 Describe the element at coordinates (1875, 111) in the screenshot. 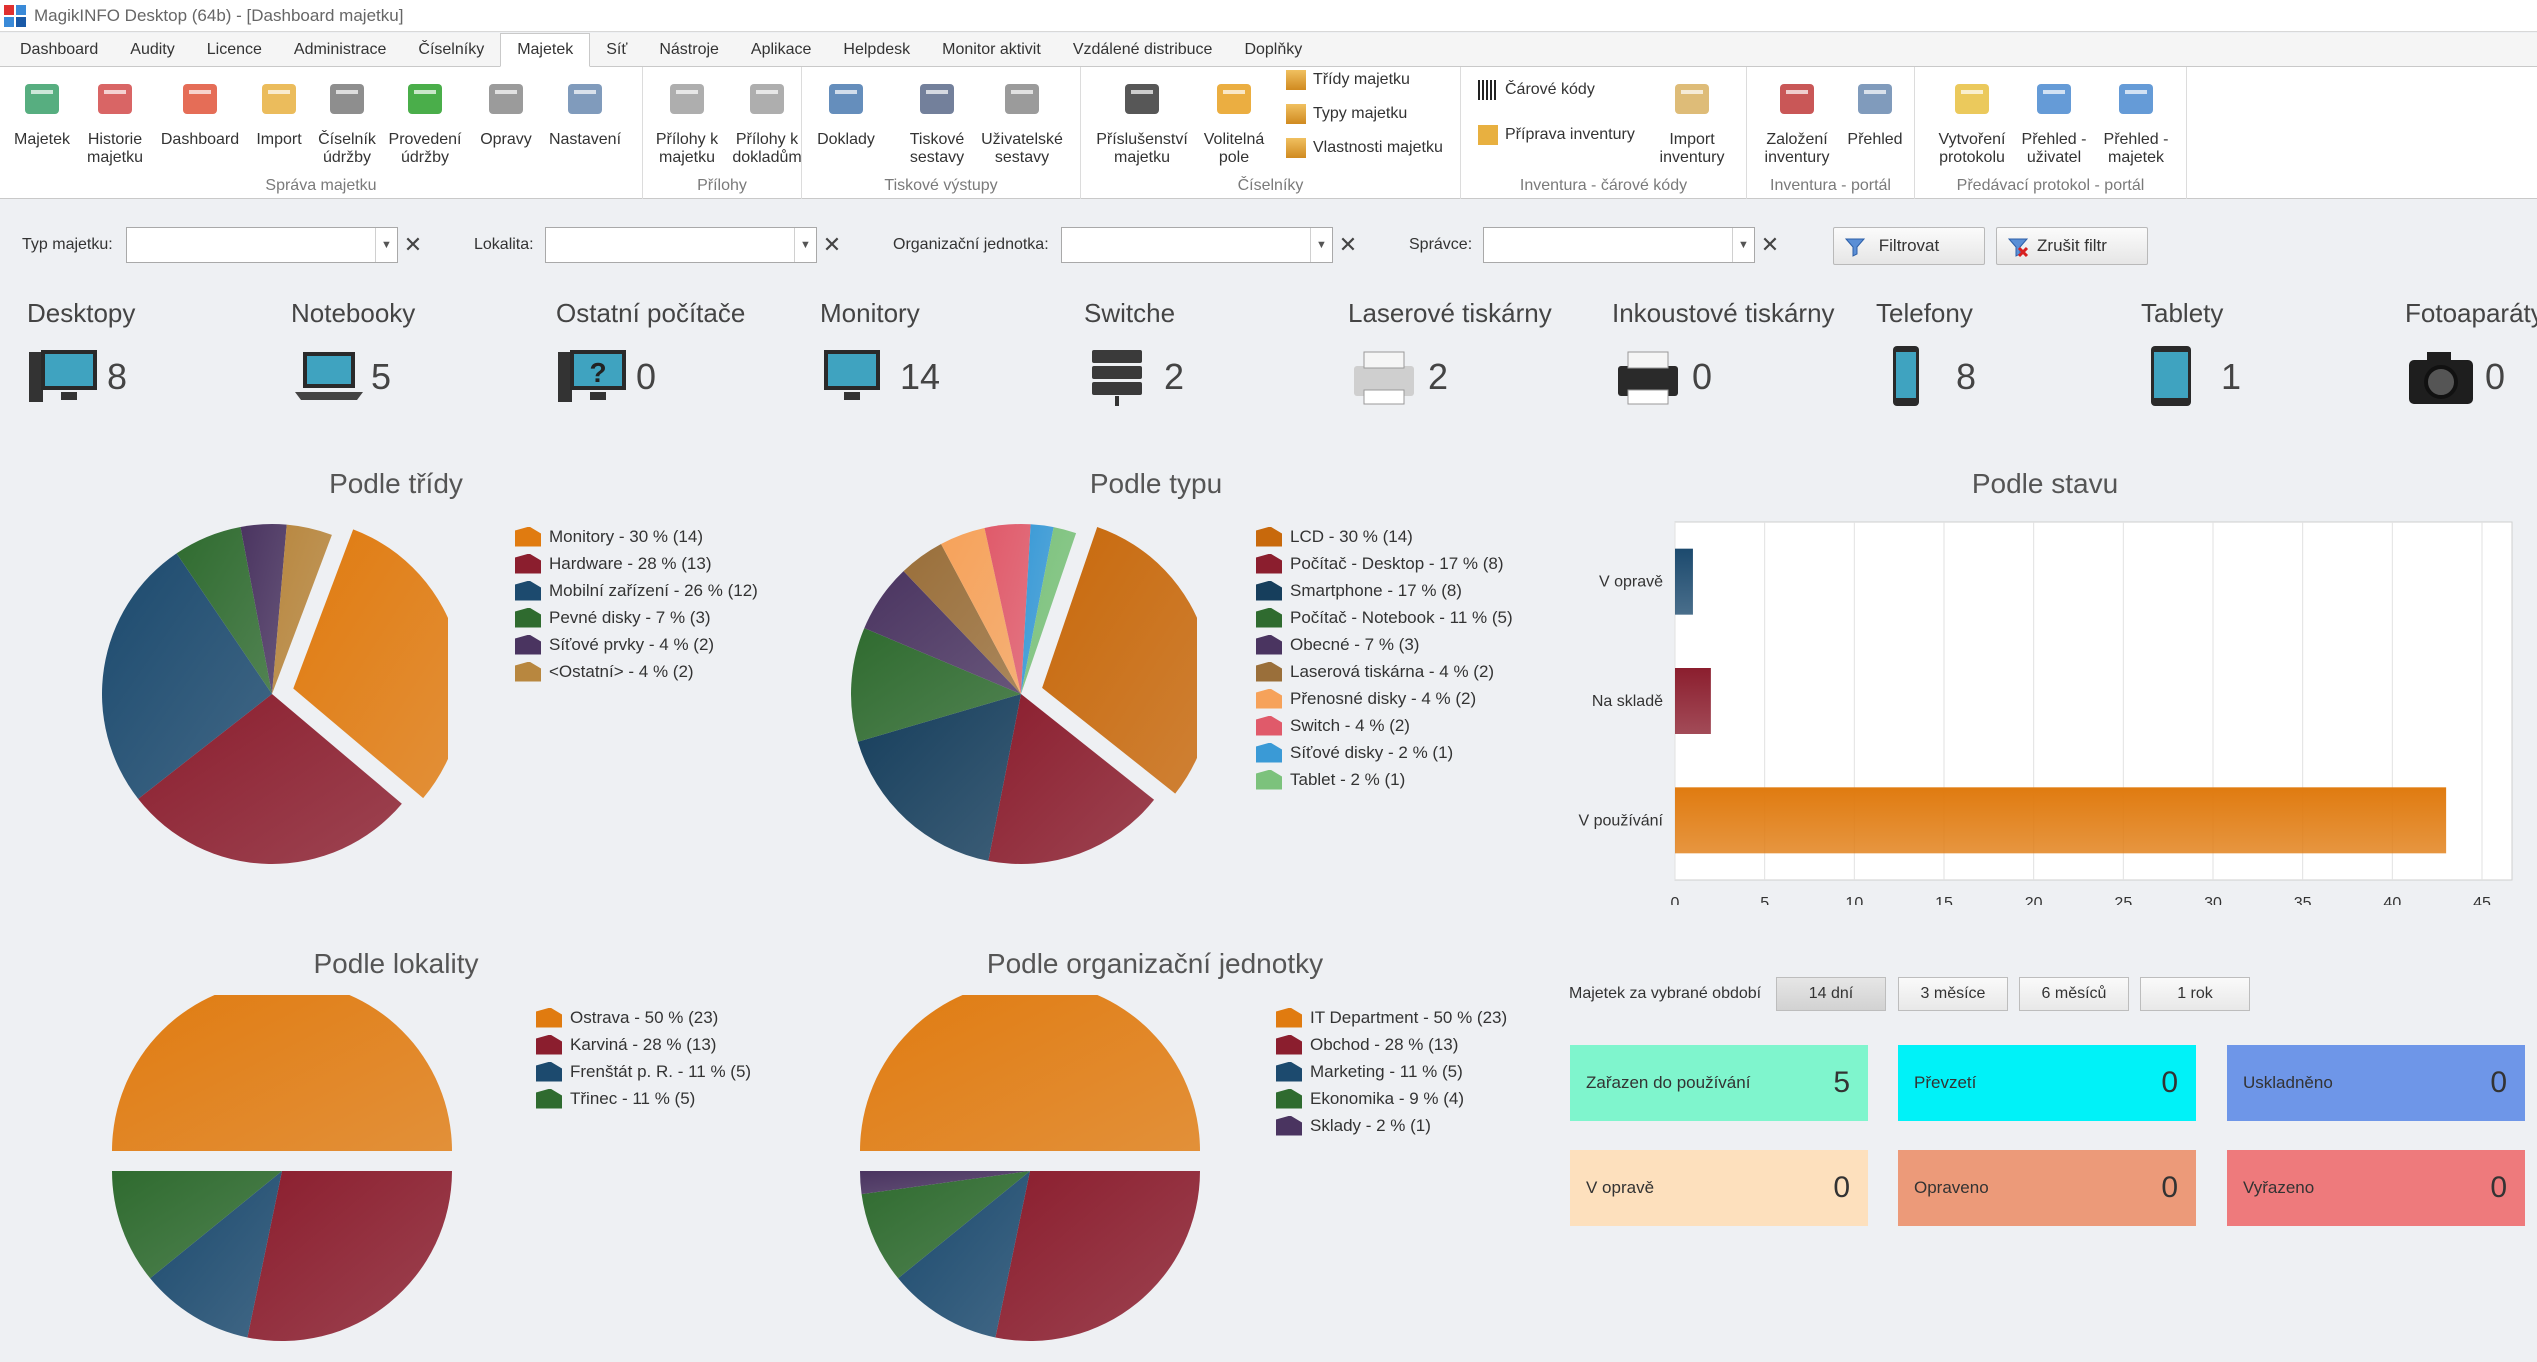

I see `ribbon-button-prehled: Přehled` at that location.